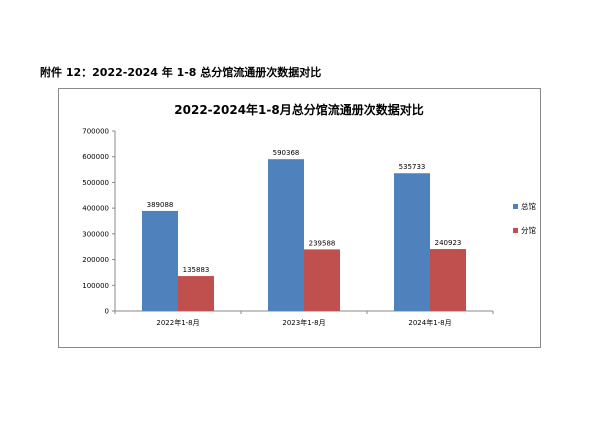 This screenshot has height=424, width=600. Describe the element at coordinates (298, 109) in the screenshot. I see `chart-title: 2022-2024年1-8月总分馆流通册次数据对比` at that location.